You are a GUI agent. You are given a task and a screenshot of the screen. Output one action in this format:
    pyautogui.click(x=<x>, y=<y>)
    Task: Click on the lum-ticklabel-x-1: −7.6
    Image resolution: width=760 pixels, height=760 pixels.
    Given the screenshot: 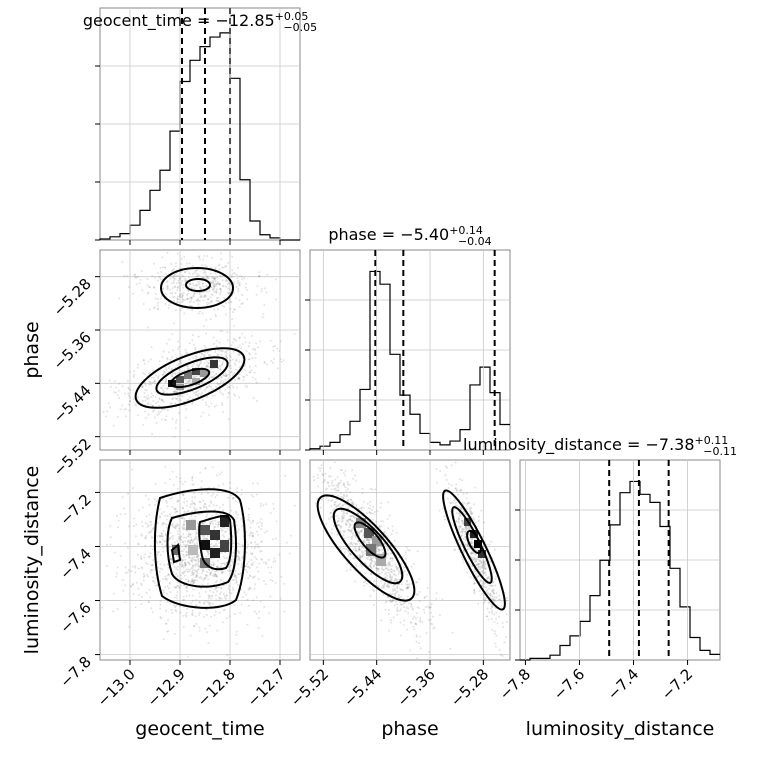 What is the action you would take?
    pyautogui.click(x=569, y=684)
    